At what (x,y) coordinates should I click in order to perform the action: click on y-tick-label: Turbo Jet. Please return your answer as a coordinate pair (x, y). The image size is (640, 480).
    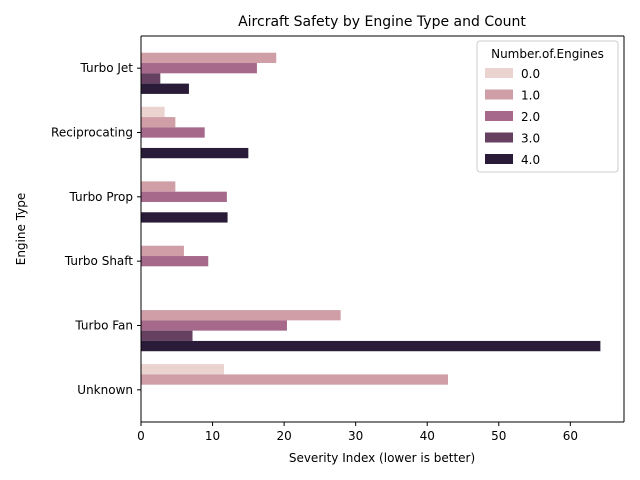
    Looking at the image, I should click on (107, 68).